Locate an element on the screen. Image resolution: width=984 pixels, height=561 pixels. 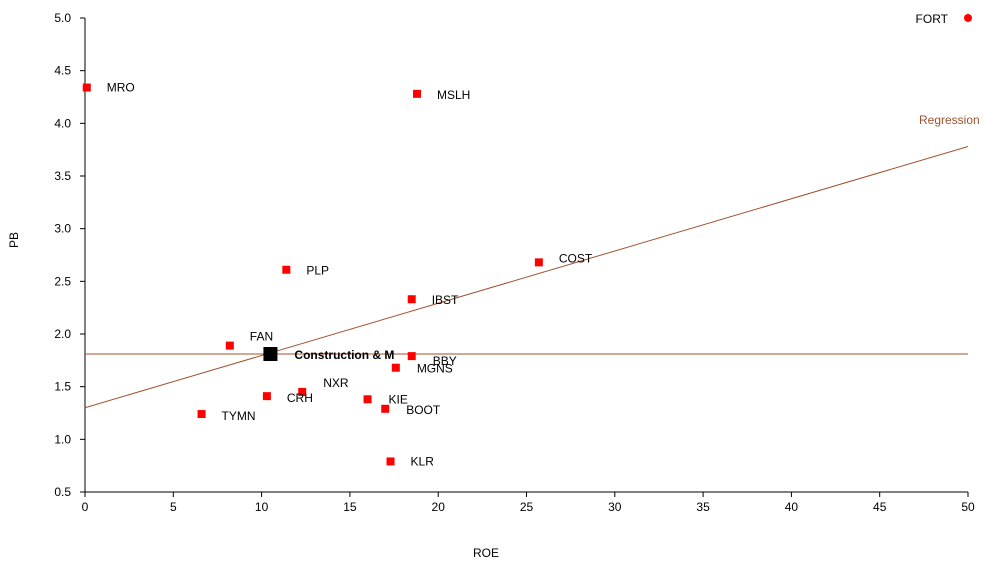
data-point-label: IBST is located at coordinates (445, 300).